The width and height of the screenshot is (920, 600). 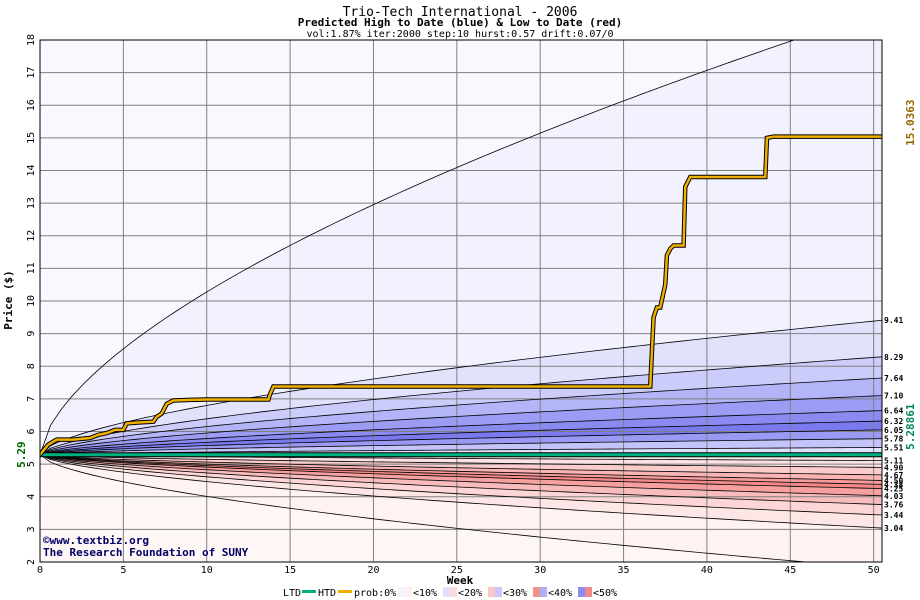 I want to click on y-axis-ticks: 2 3 4 5 6 7 8 9 10 11 12 13 14 15 16 17 18, so click(x=31, y=299).